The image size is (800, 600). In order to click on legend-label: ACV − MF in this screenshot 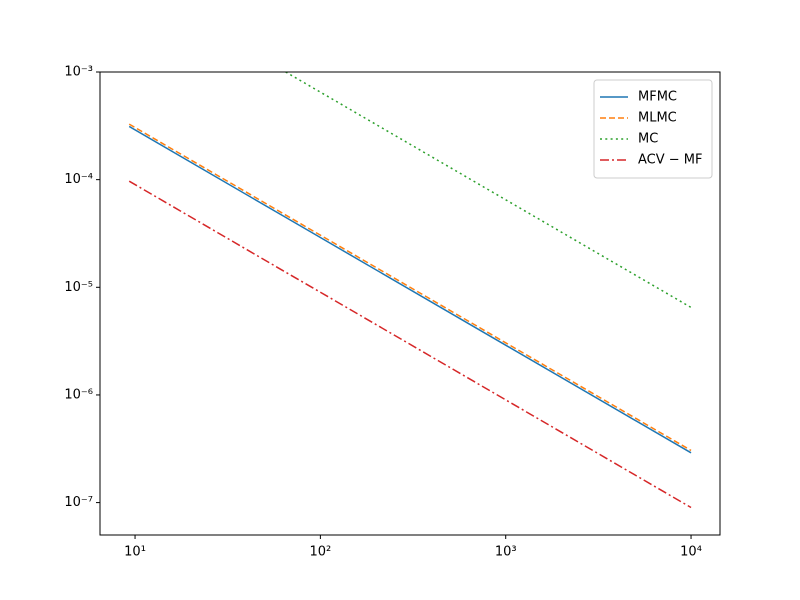, I will do `click(670, 160)`.